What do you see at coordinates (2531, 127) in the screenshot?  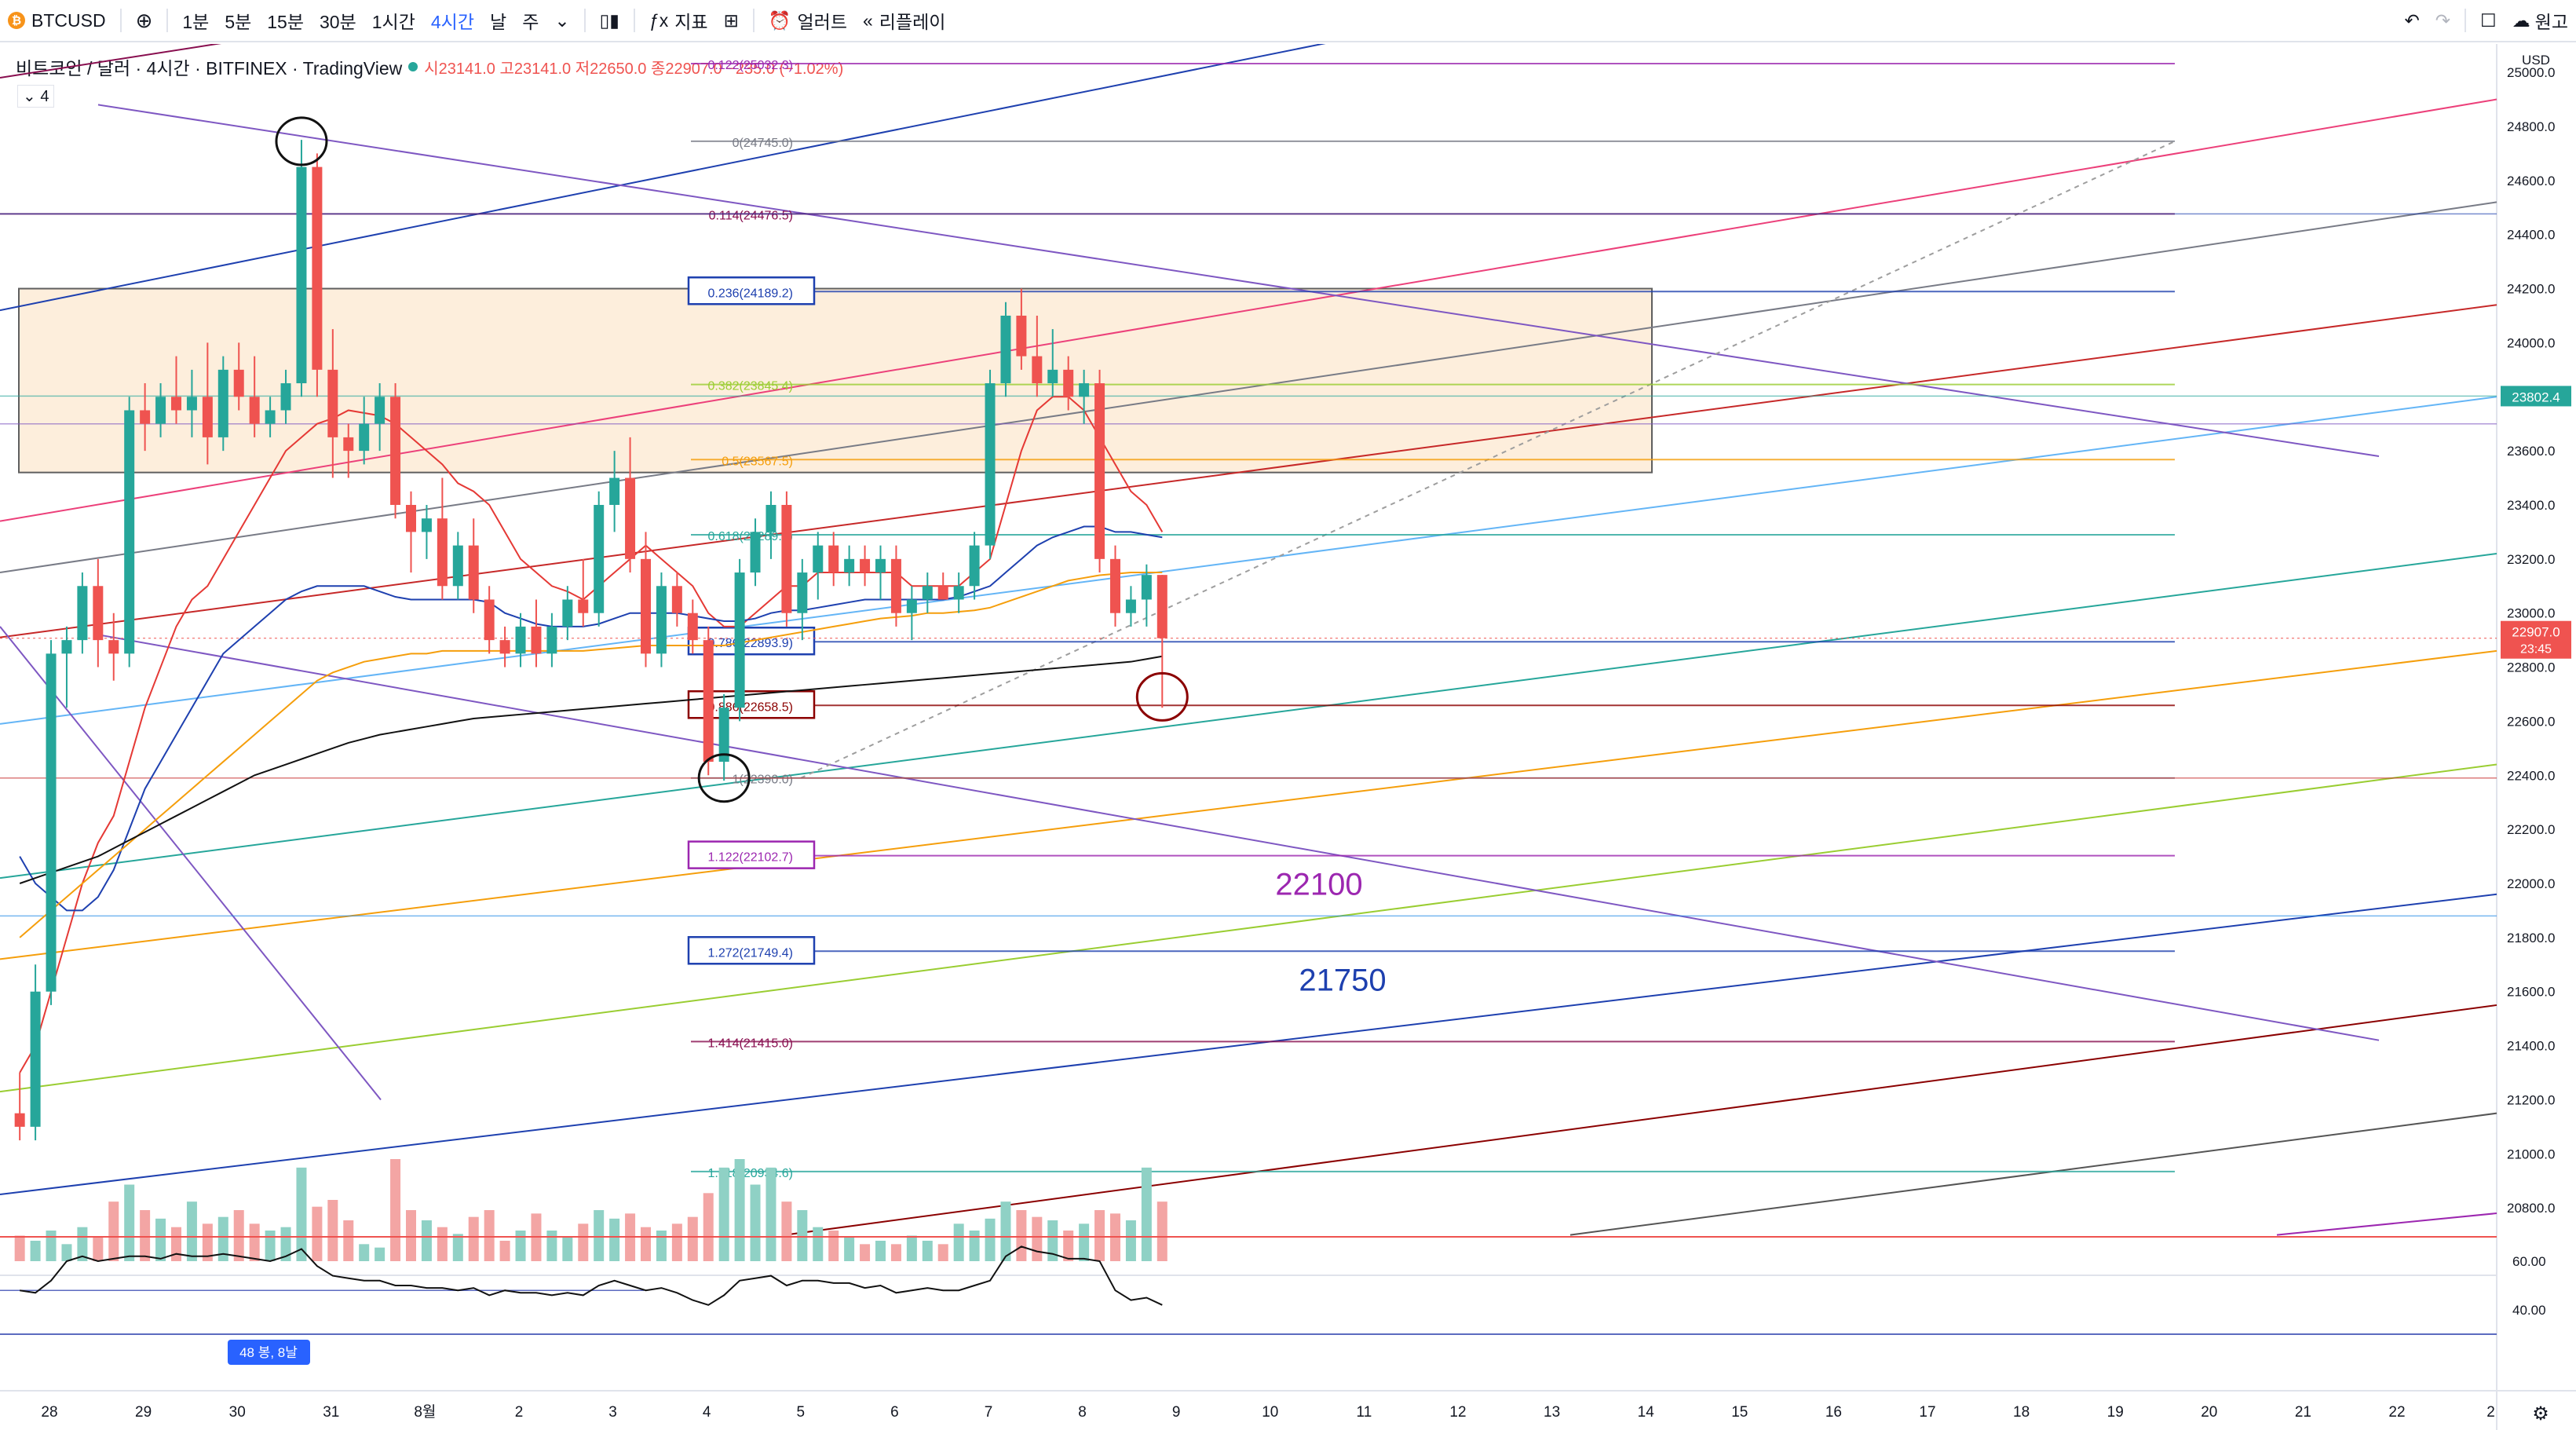 I see `price-tick-label: 24800.0` at bounding box center [2531, 127].